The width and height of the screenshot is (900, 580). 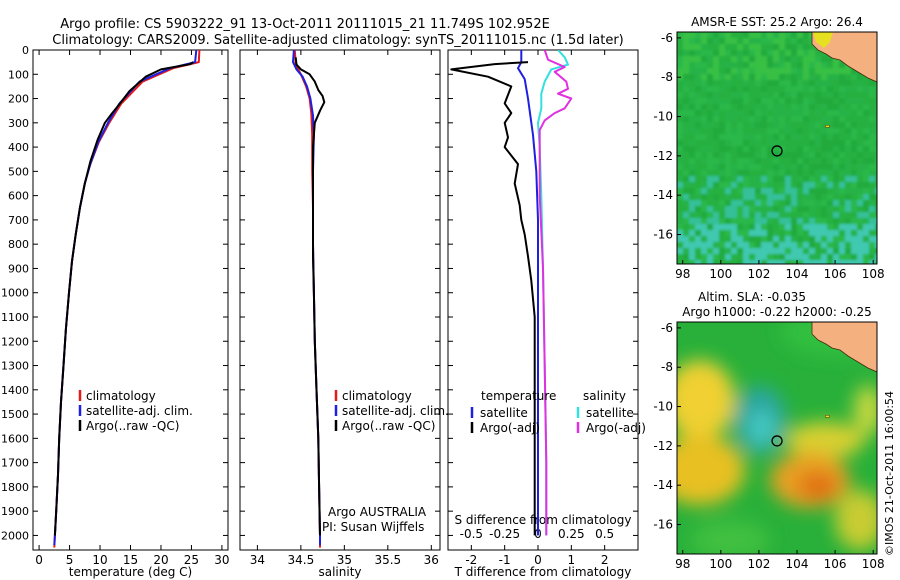 What do you see at coordinates (15, 317) in the screenshot?
I see `depth-tick-label: 1100` at bounding box center [15, 317].